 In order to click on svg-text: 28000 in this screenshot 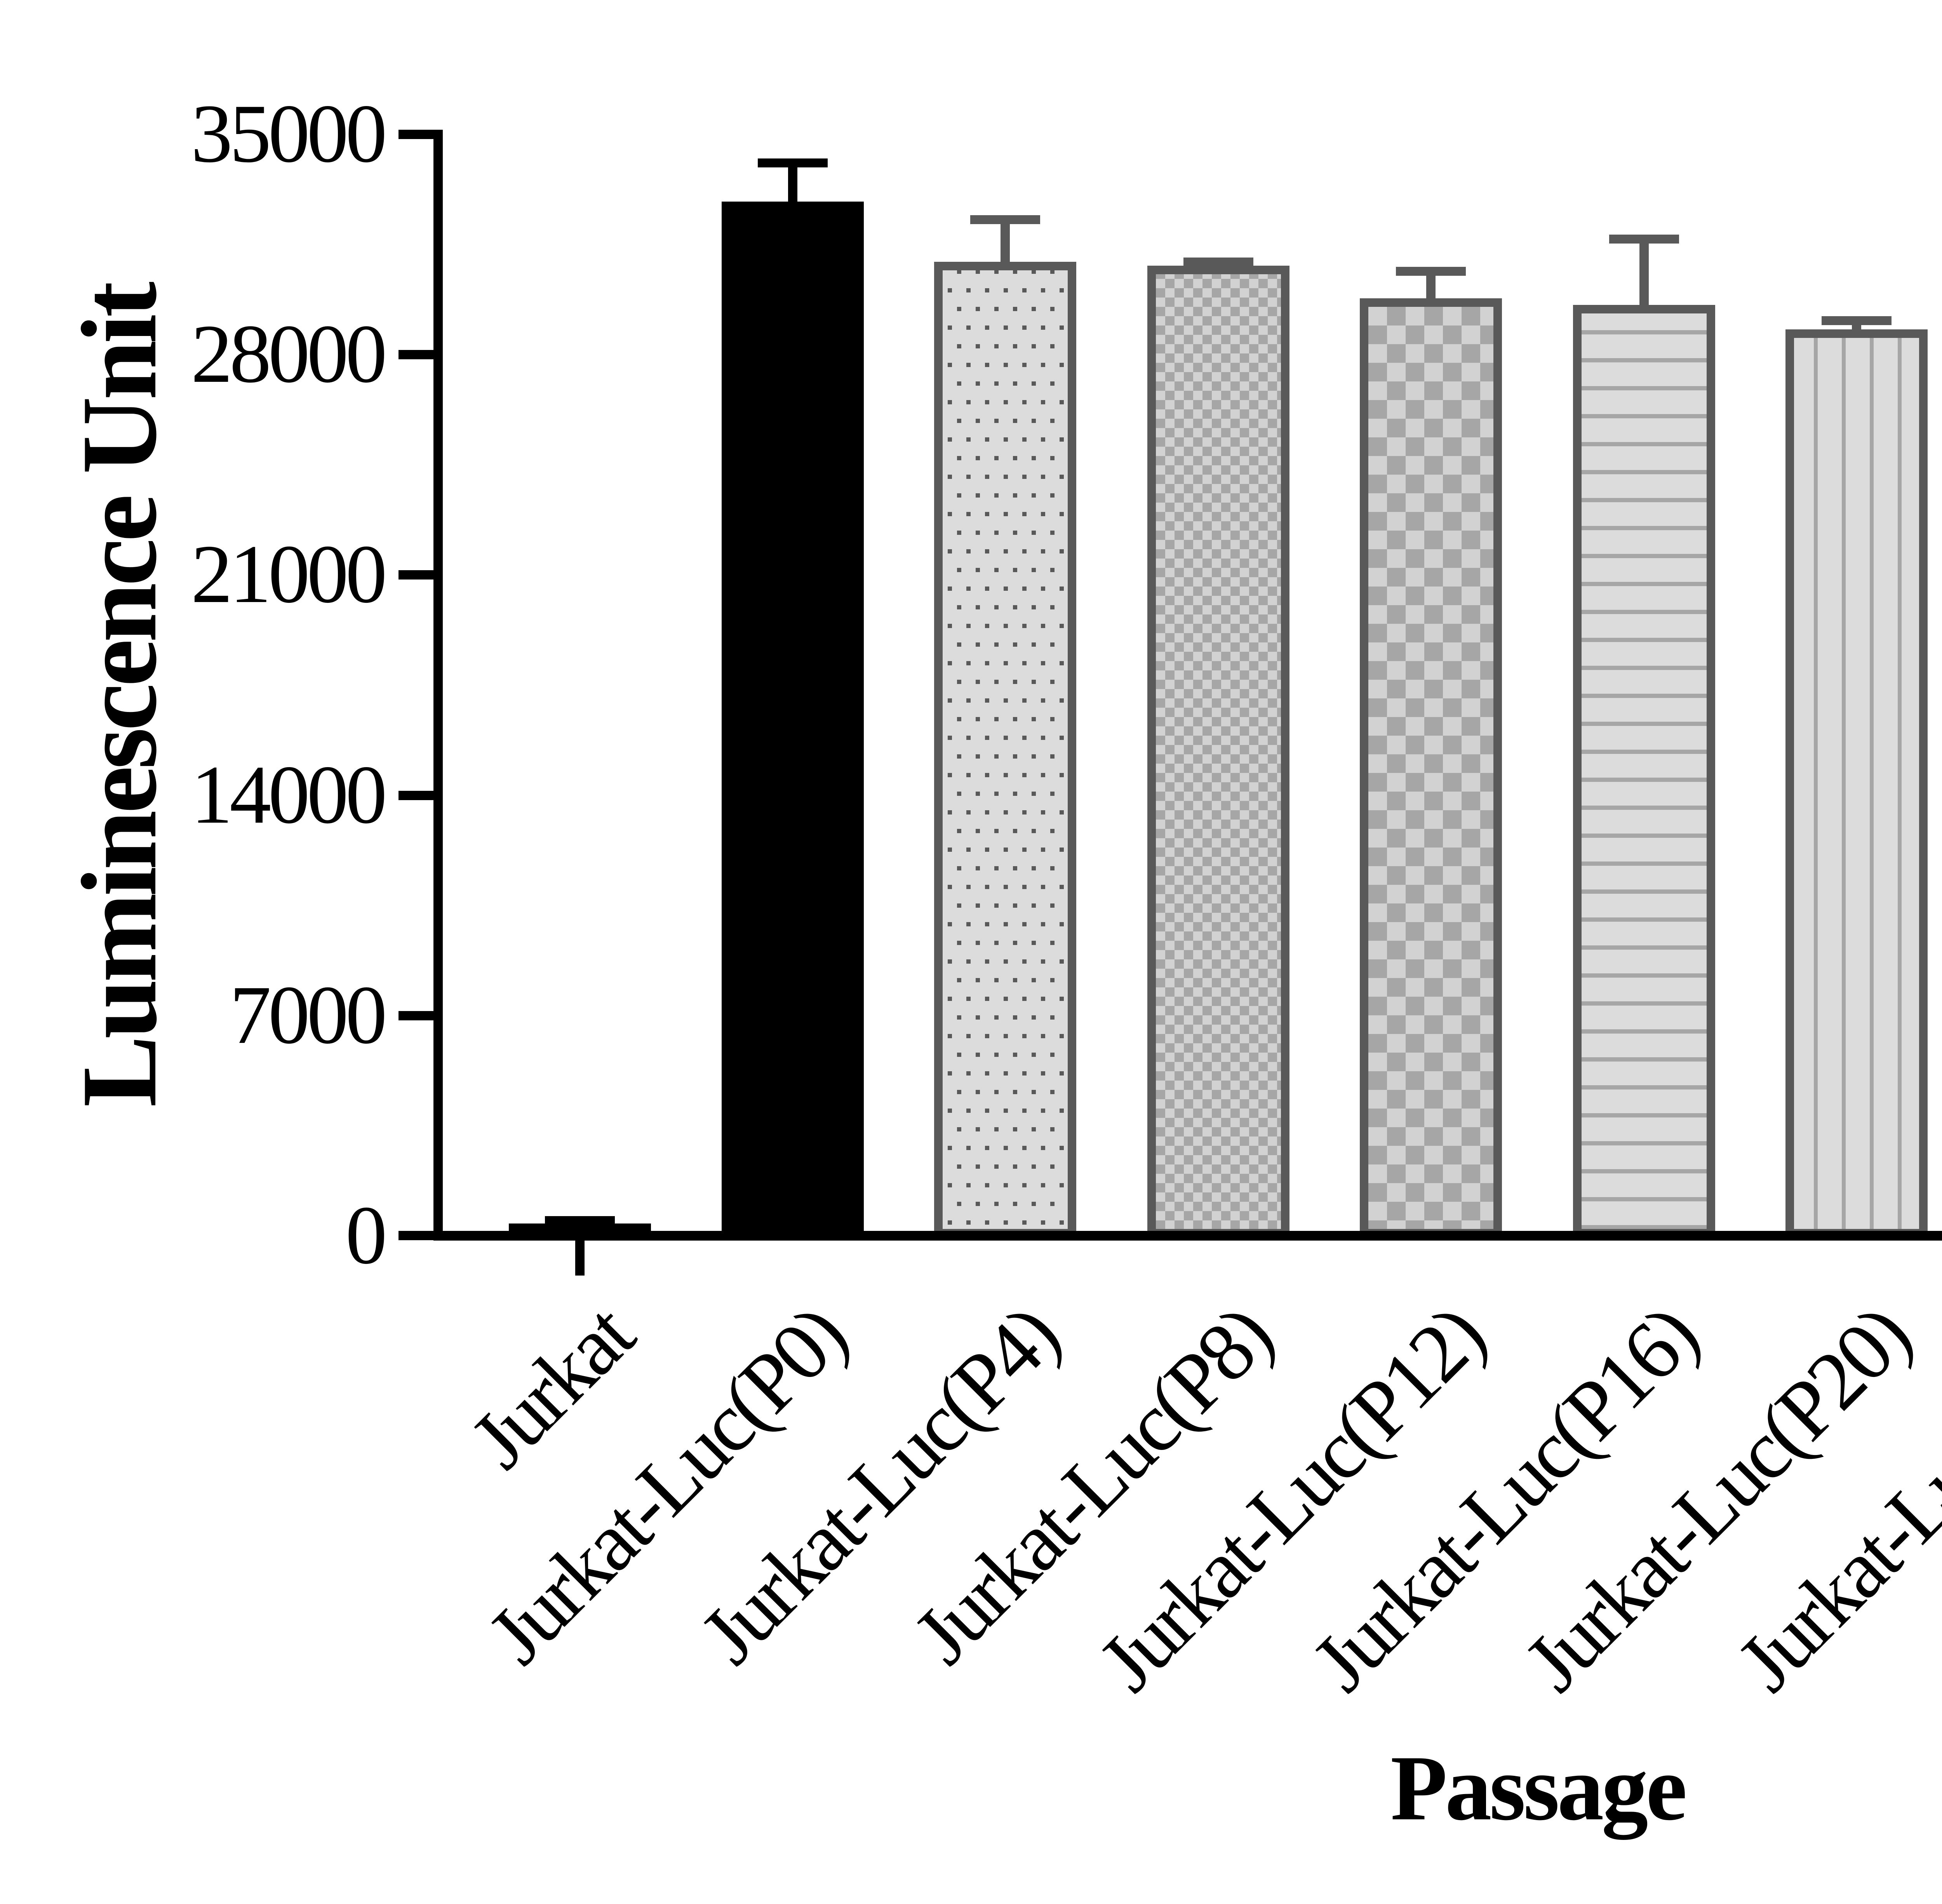, I will do `click(288, 353)`.